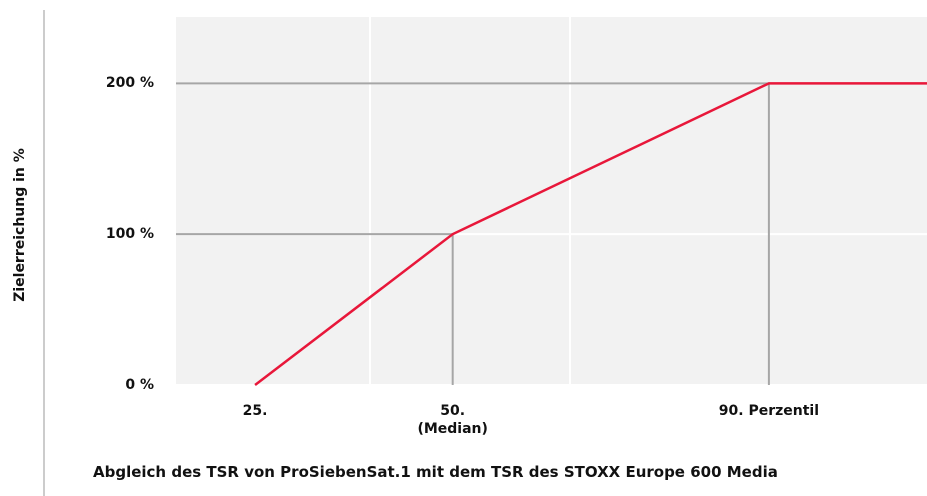 This screenshot has height=496, width=927. Describe the element at coordinates (129, 83) in the screenshot. I see `y-tick-label: 200 %` at that location.